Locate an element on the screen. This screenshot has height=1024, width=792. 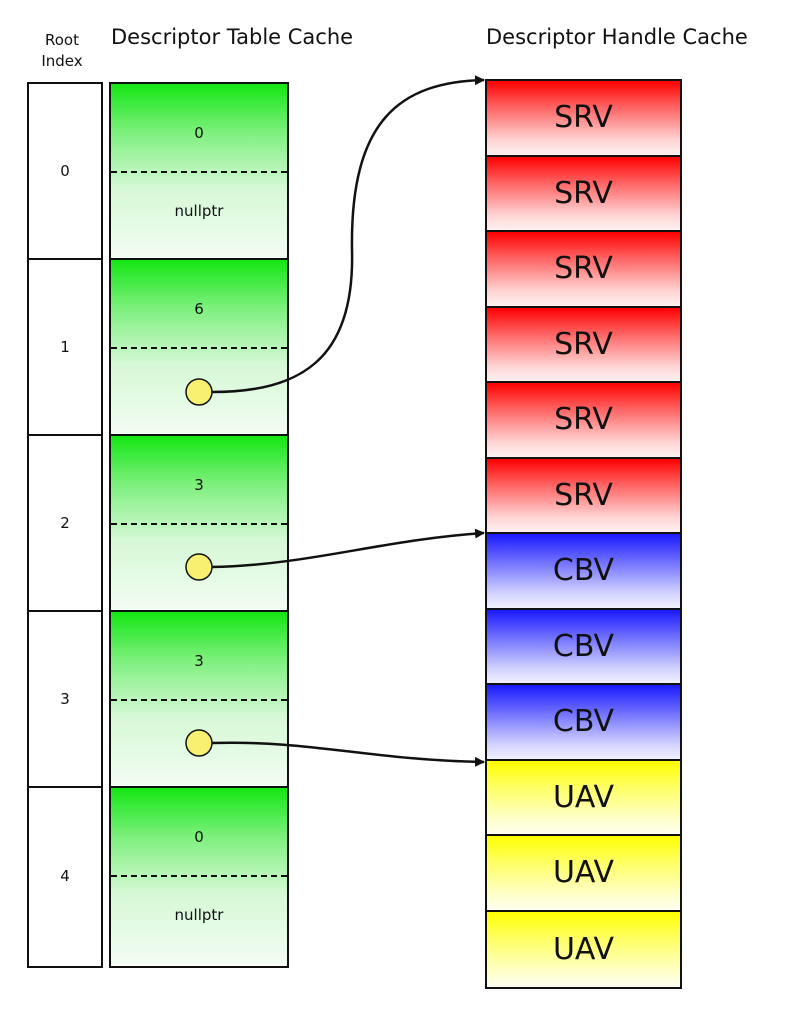
root-index-cell: 3 is located at coordinates (65, 700).